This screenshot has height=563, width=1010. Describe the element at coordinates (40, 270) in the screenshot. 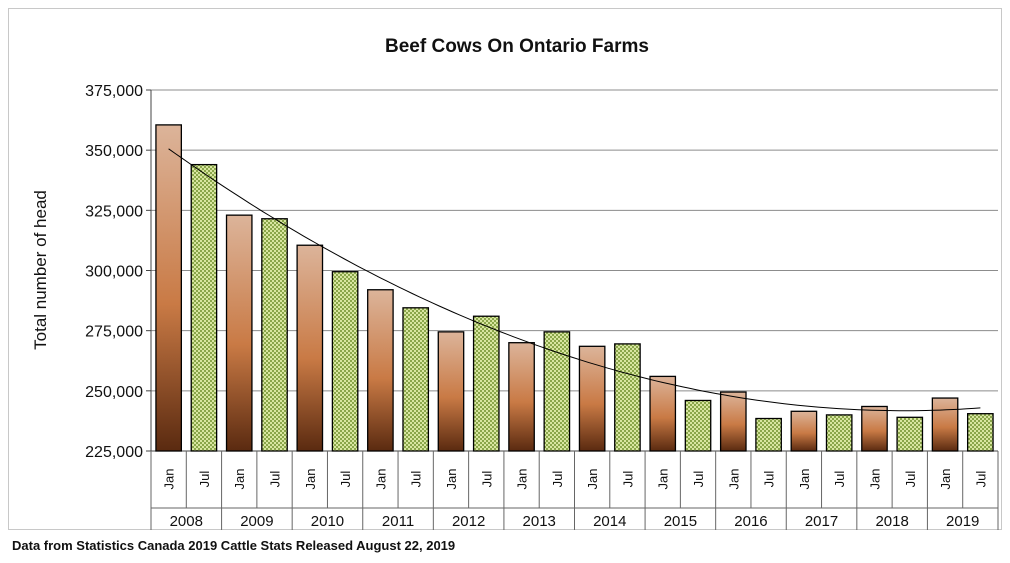

I see `y-axis-title: Total number of head` at that location.